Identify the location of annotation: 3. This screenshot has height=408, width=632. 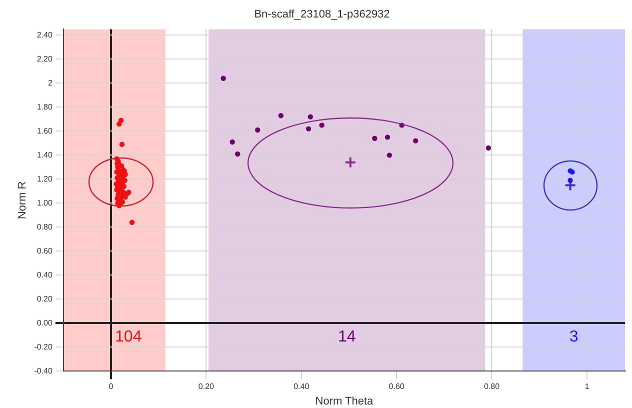
(573, 337).